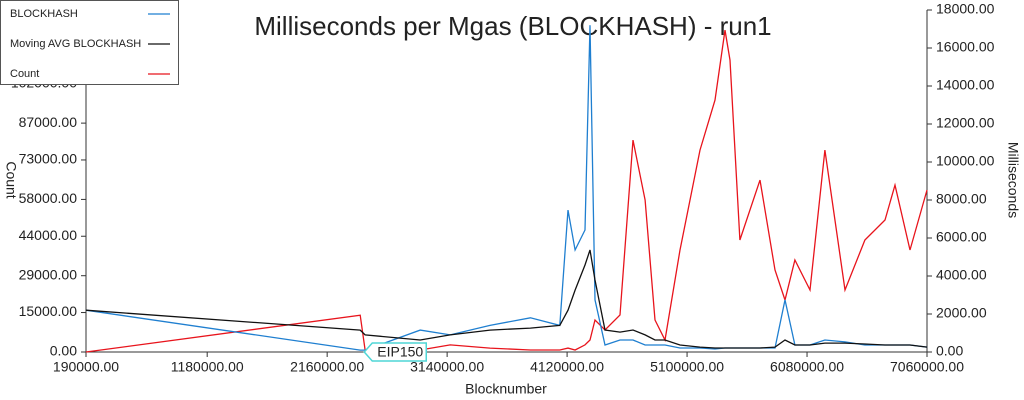 The image size is (1024, 400). What do you see at coordinates (48, 122) in the screenshot?
I see `y-tick-label: 87000.00` at bounding box center [48, 122].